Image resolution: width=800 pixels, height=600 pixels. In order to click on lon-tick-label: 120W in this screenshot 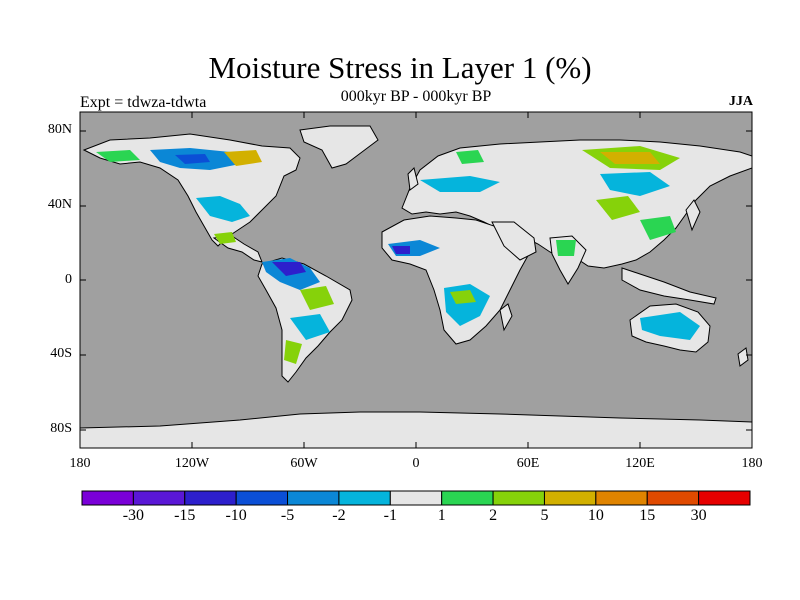, I will do `click(192, 463)`.